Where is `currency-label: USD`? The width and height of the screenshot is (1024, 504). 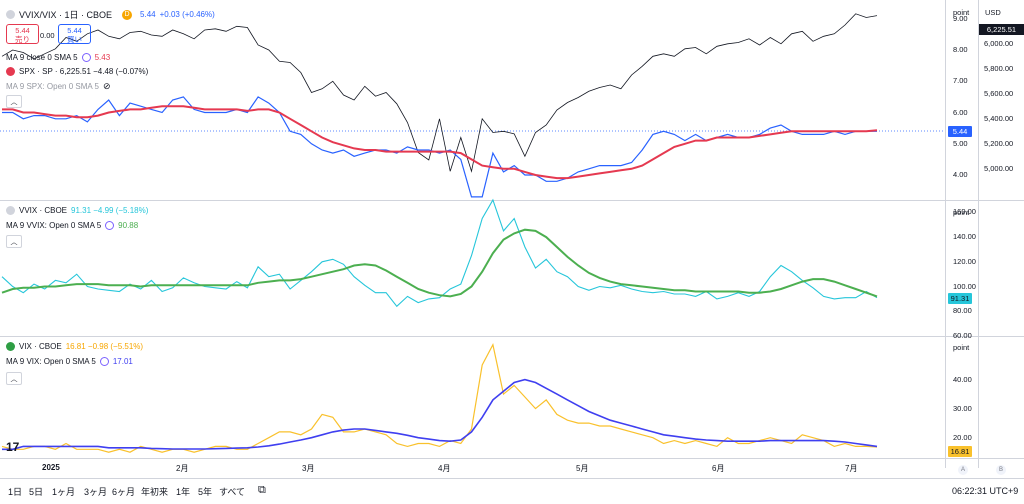
currency-label: USD is located at coordinates (993, 12).